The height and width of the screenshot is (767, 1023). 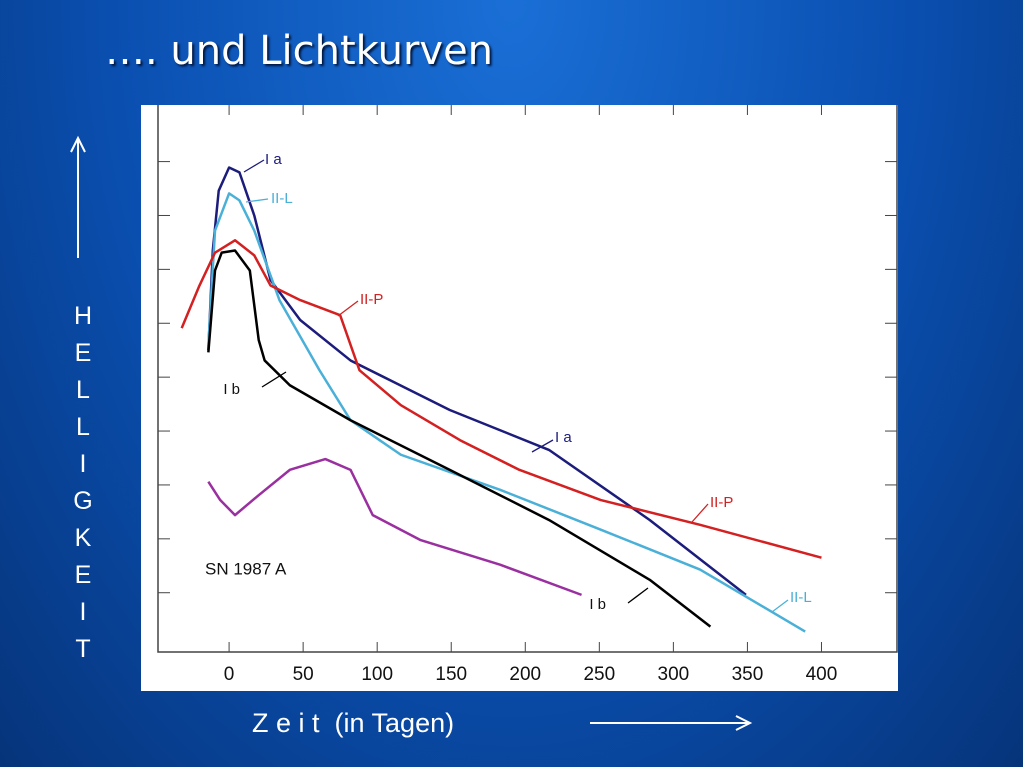 What do you see at coordinates (303, 674) in the screenshot?
I see `x-tick-label: 50` at bounding box center [303, 674].